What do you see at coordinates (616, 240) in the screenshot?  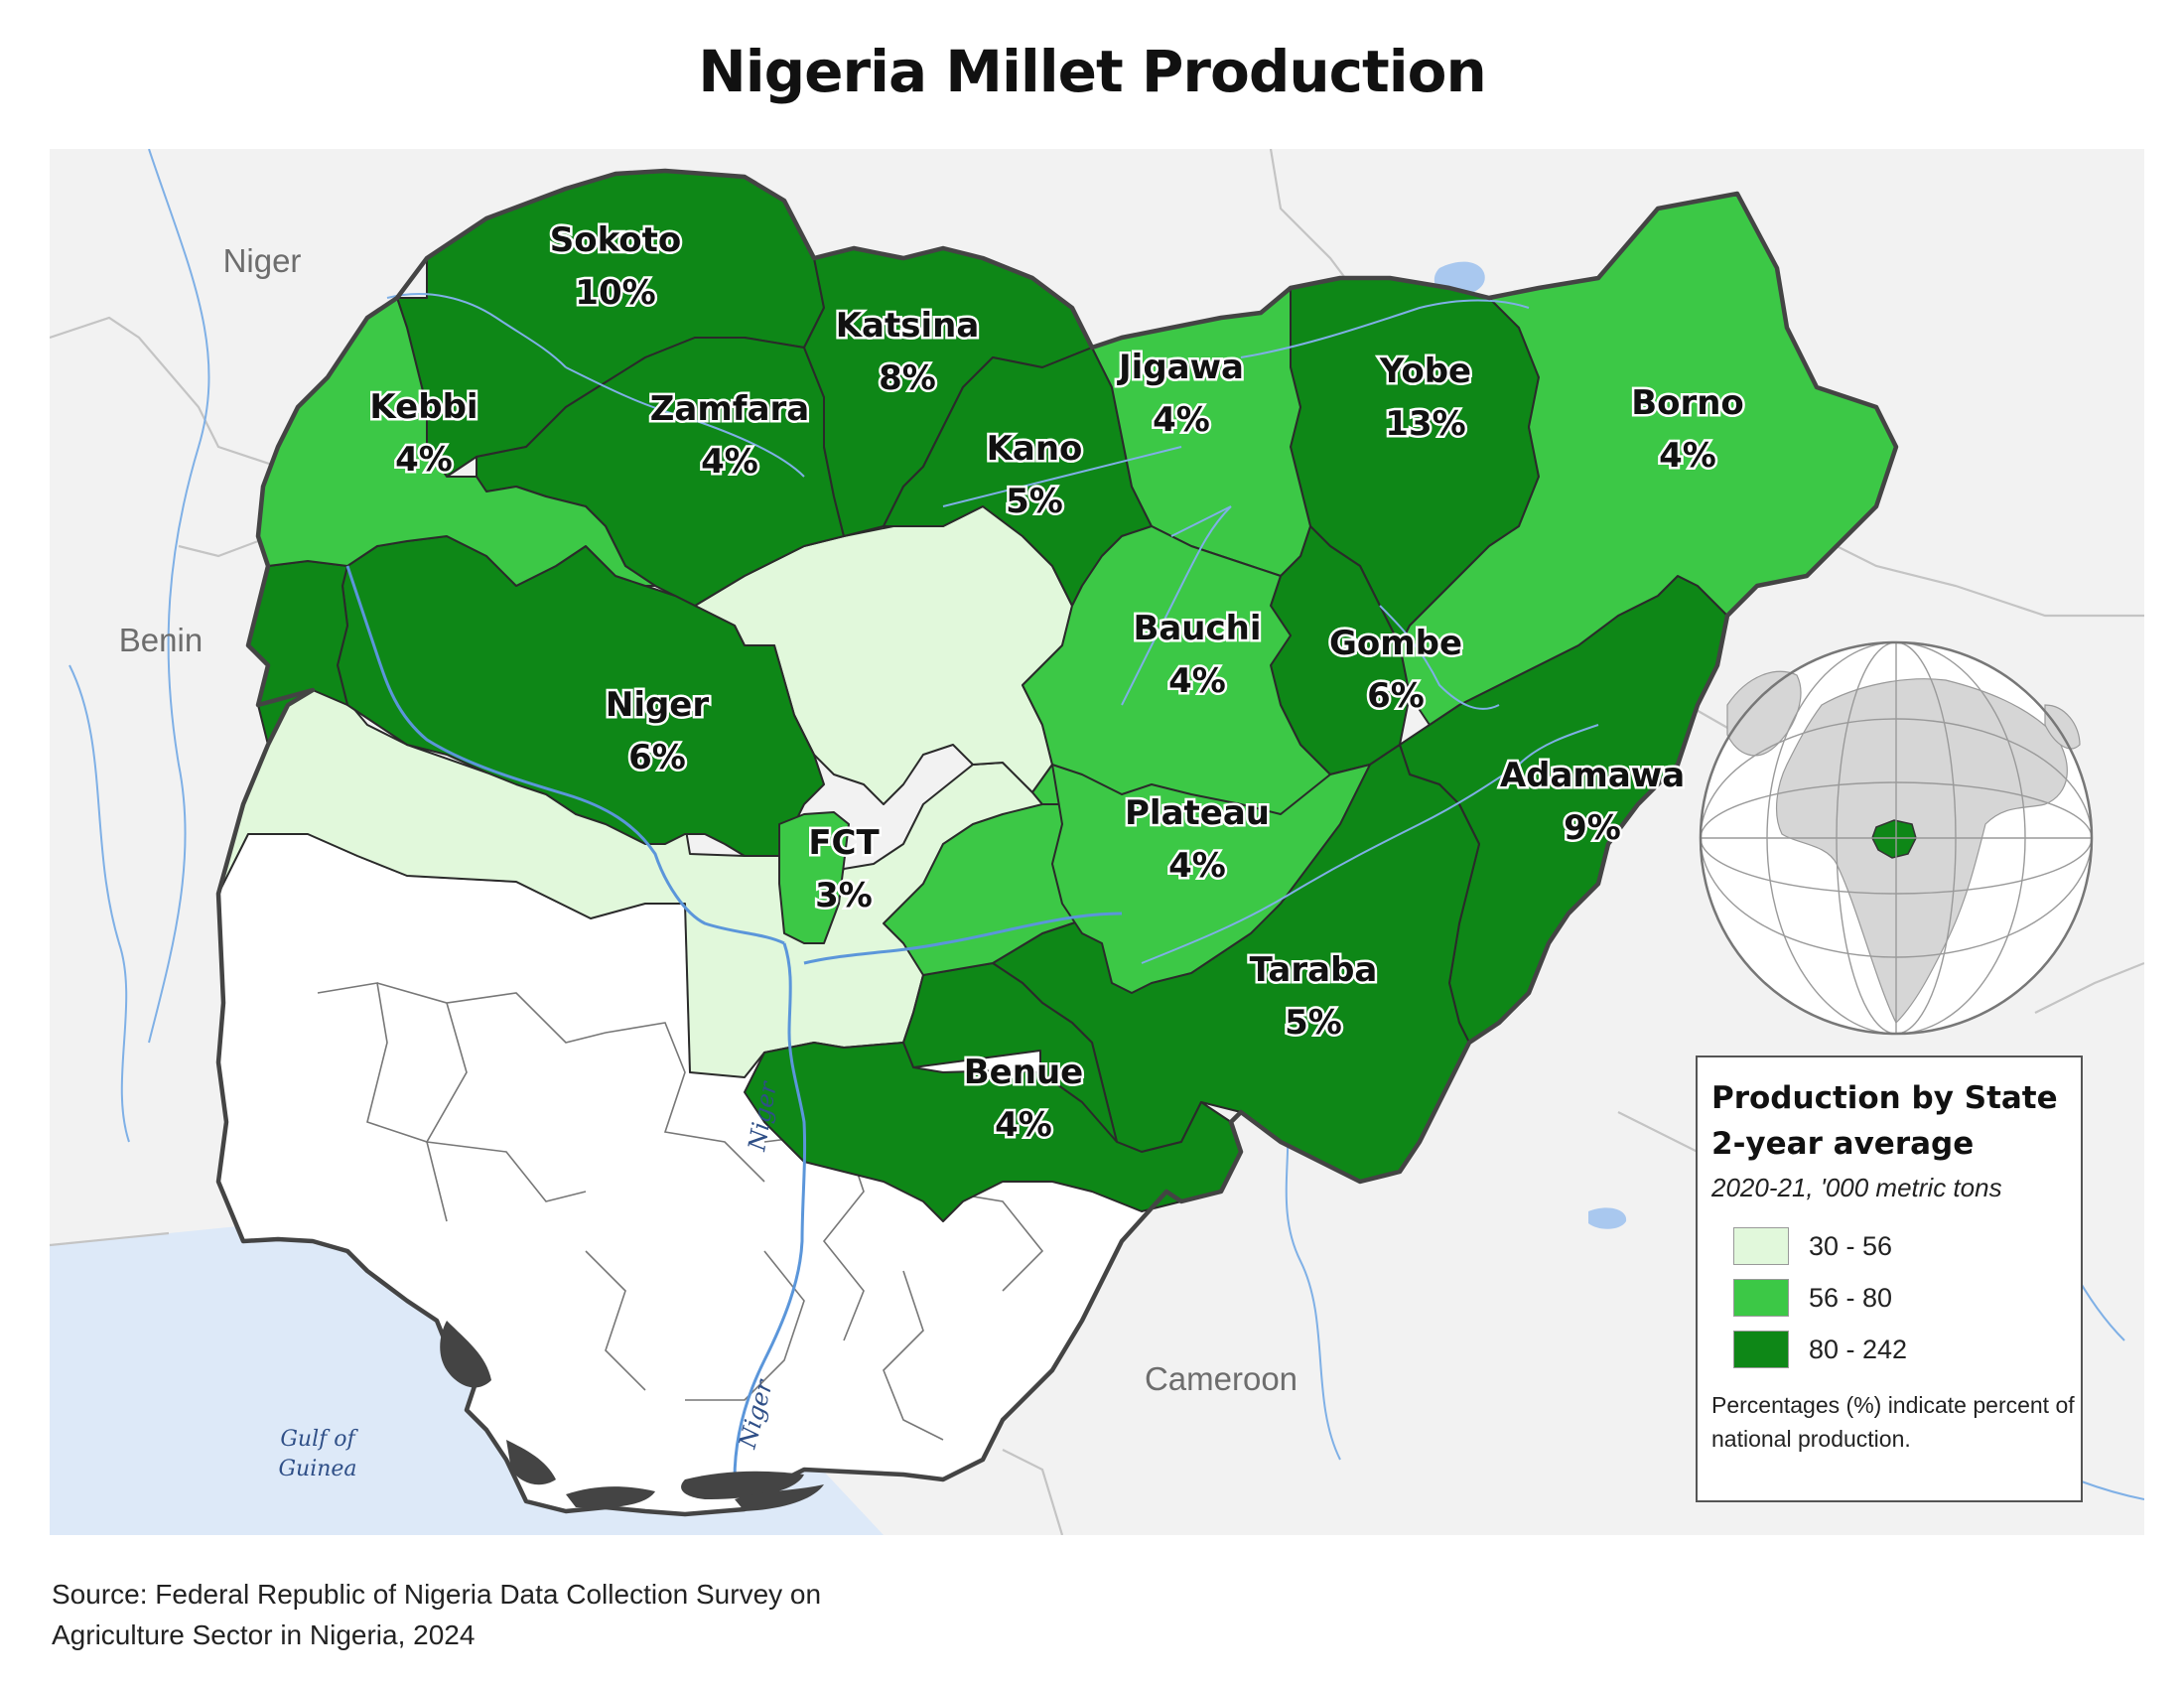 I see `state-label-sokoto: Sokoto` at bounding box center [616, 240].